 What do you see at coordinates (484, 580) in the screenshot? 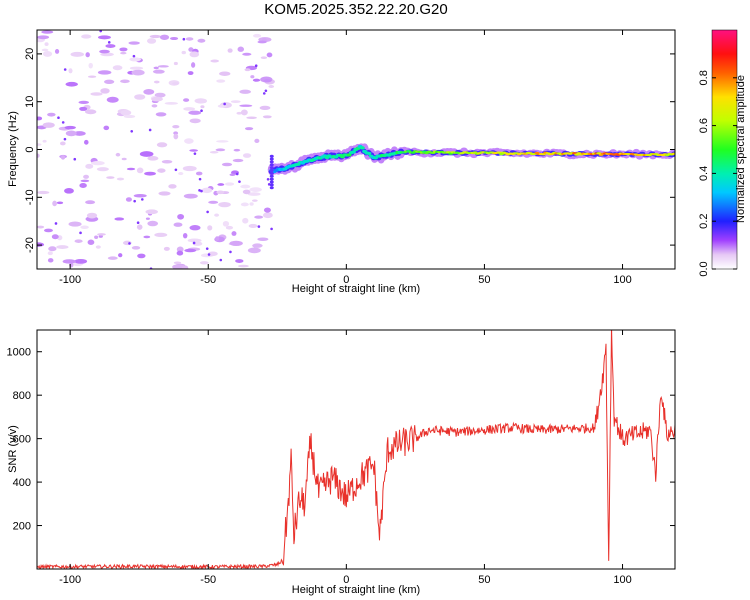
I see `x-tick-label: 50` at bounding box center [484, 580].